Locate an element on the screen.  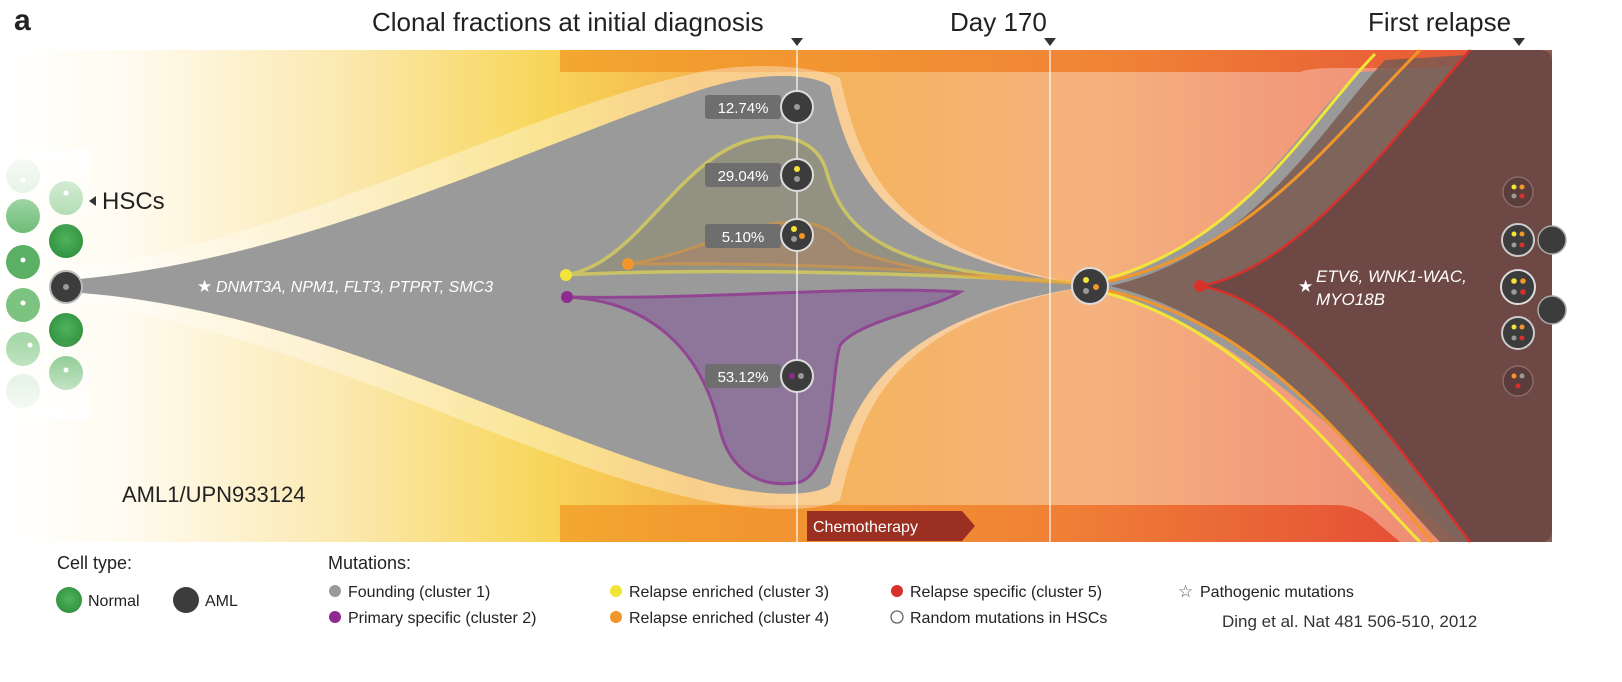
fraction-value: 53.12% is located at coordinates (743, 377).